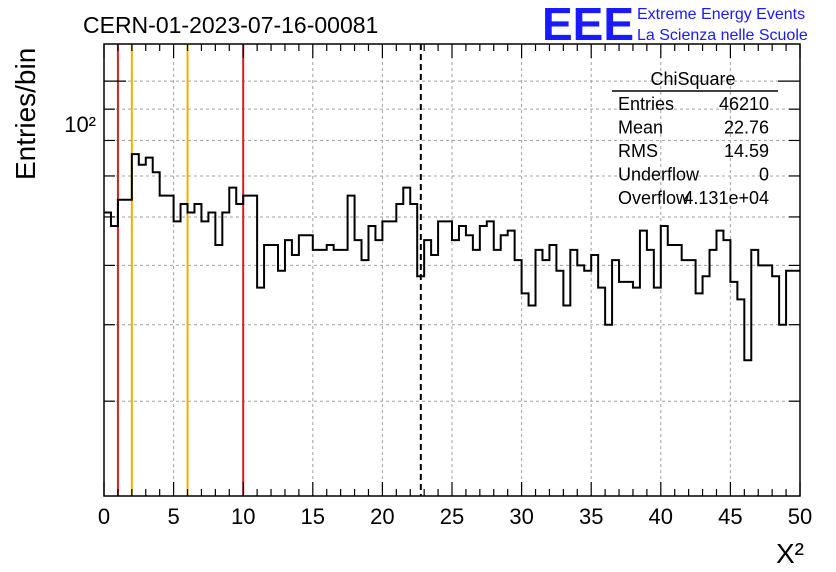  I want to click on run-title: CERN-01-2023-07-16-00081, so click(230, 25).